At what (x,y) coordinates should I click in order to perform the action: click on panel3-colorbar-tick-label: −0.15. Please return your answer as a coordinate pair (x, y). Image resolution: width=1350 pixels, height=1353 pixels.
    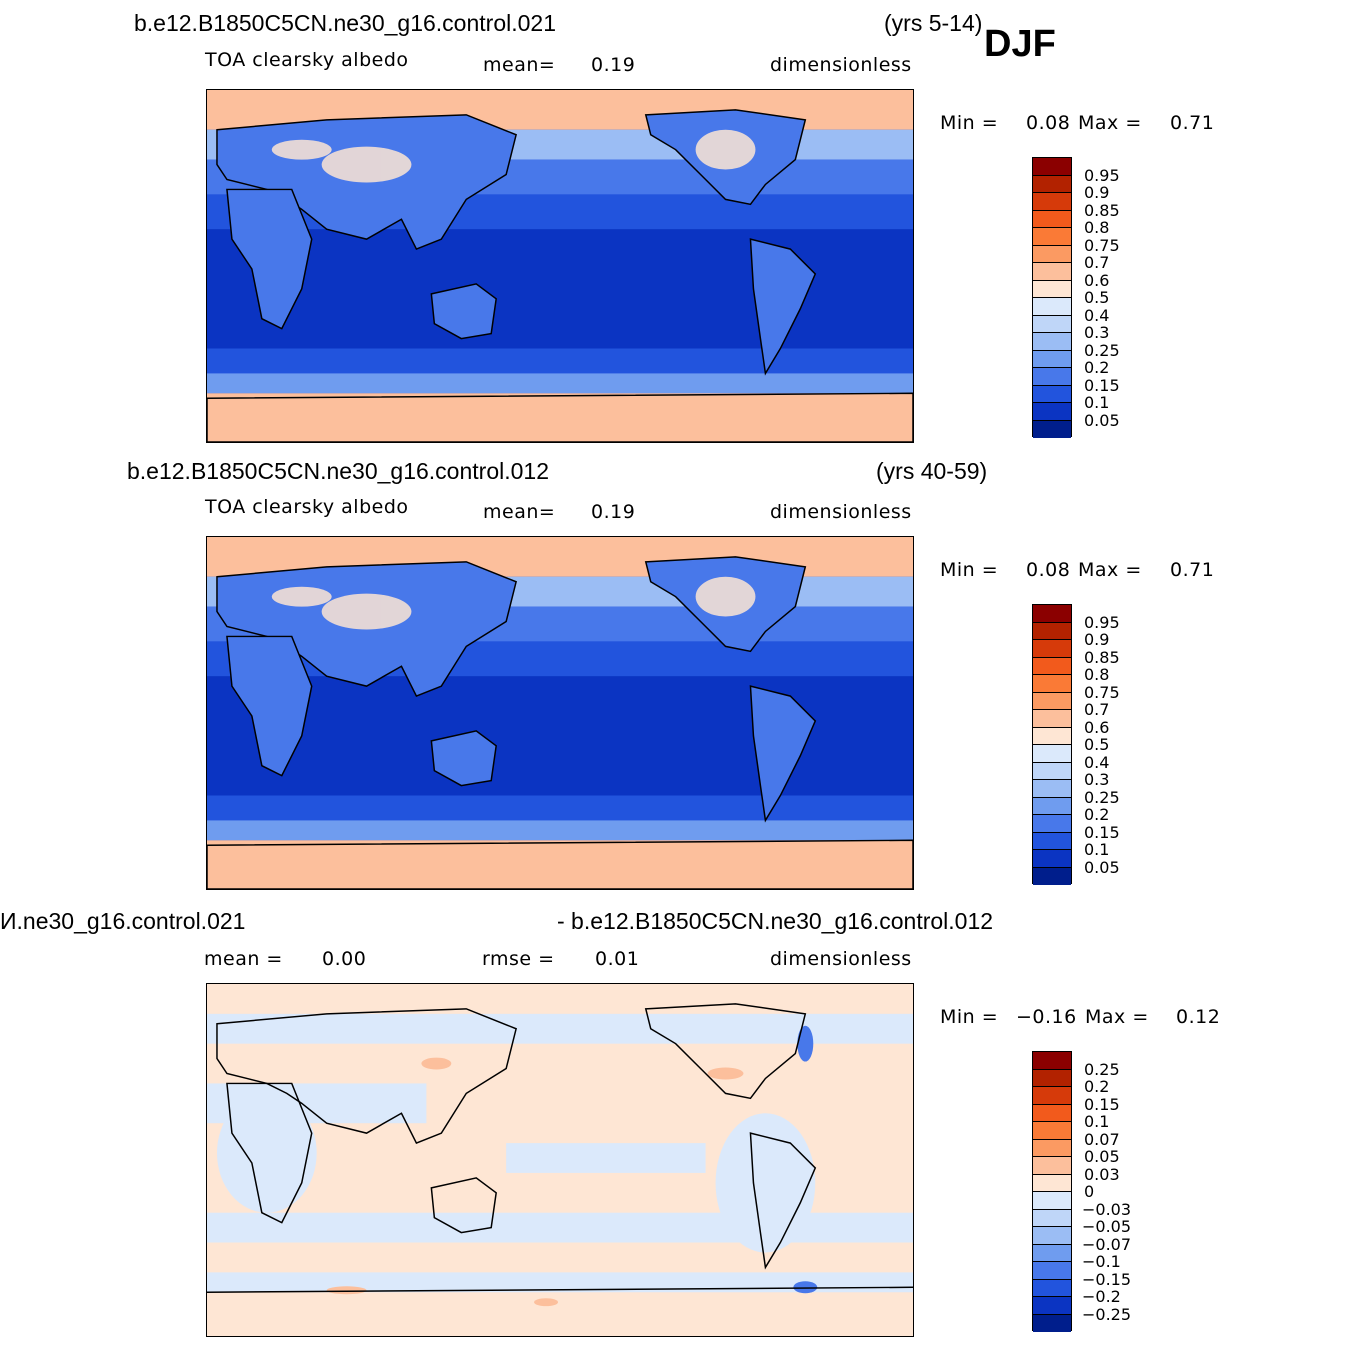
    Looking at the image, I should click on (1107, 1279).